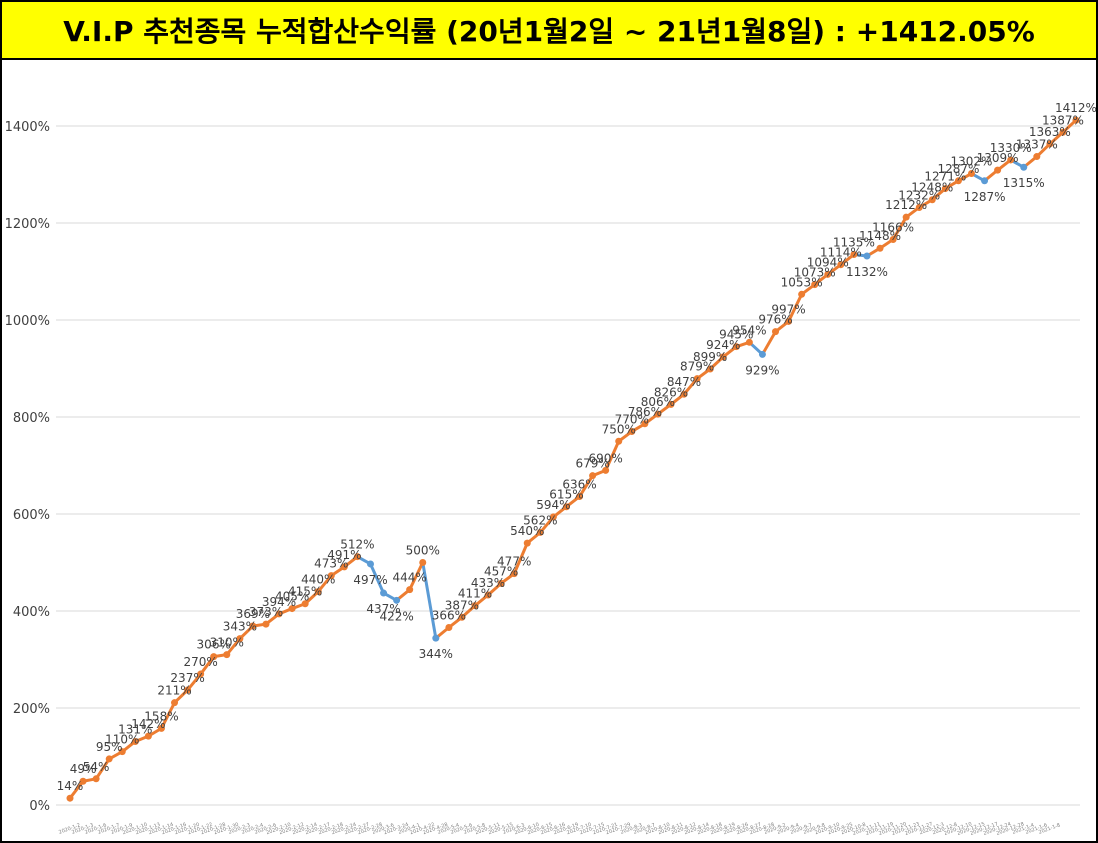 The height and width of the screenshot is (843, 1098). Describe the element at coordinates (214, 645) in the screenshot. I see `data-label: 306%` at that location.